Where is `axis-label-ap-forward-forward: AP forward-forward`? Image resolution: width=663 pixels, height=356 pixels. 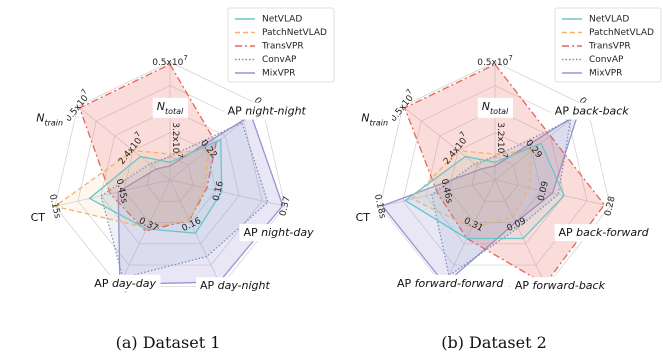
axis-label-ap-forward-forward: AP forward-forward is located at coordinates (450, 283).